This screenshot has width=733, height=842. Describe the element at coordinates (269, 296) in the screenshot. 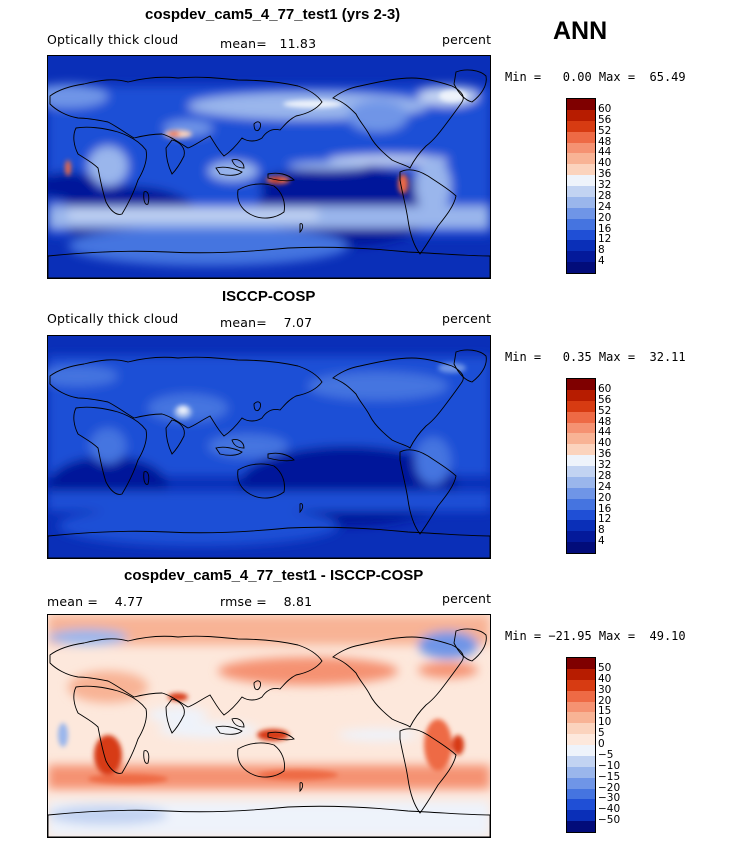

I see `panel-obs-title: ISCCP-COSP` at that location.